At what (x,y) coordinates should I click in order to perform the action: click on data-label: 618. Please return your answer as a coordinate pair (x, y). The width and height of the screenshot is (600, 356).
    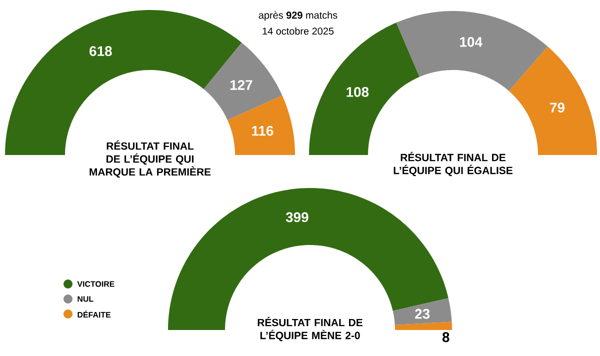
    Looking at the image, I should click on (101, 51).